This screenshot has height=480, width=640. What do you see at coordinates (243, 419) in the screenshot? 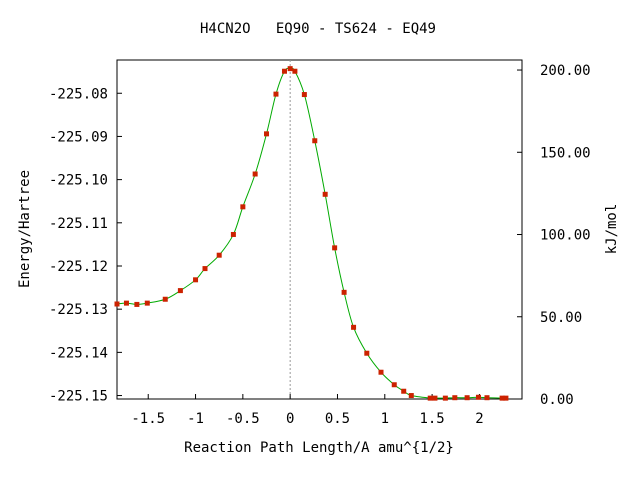
I see `x-tick-label: -0.5` at bounding box center [243, 419].